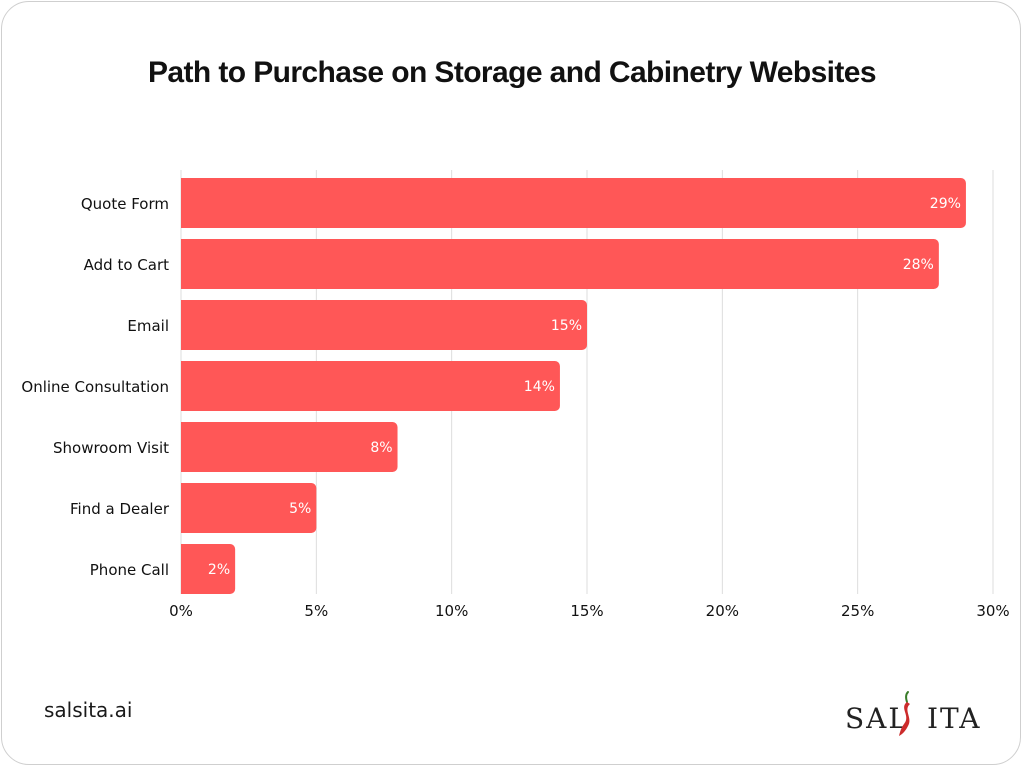  What do you see at coordinates (181, 611) in the screenshot?
I see `x-tick-label: 0%` at bounding box center [181, 611].